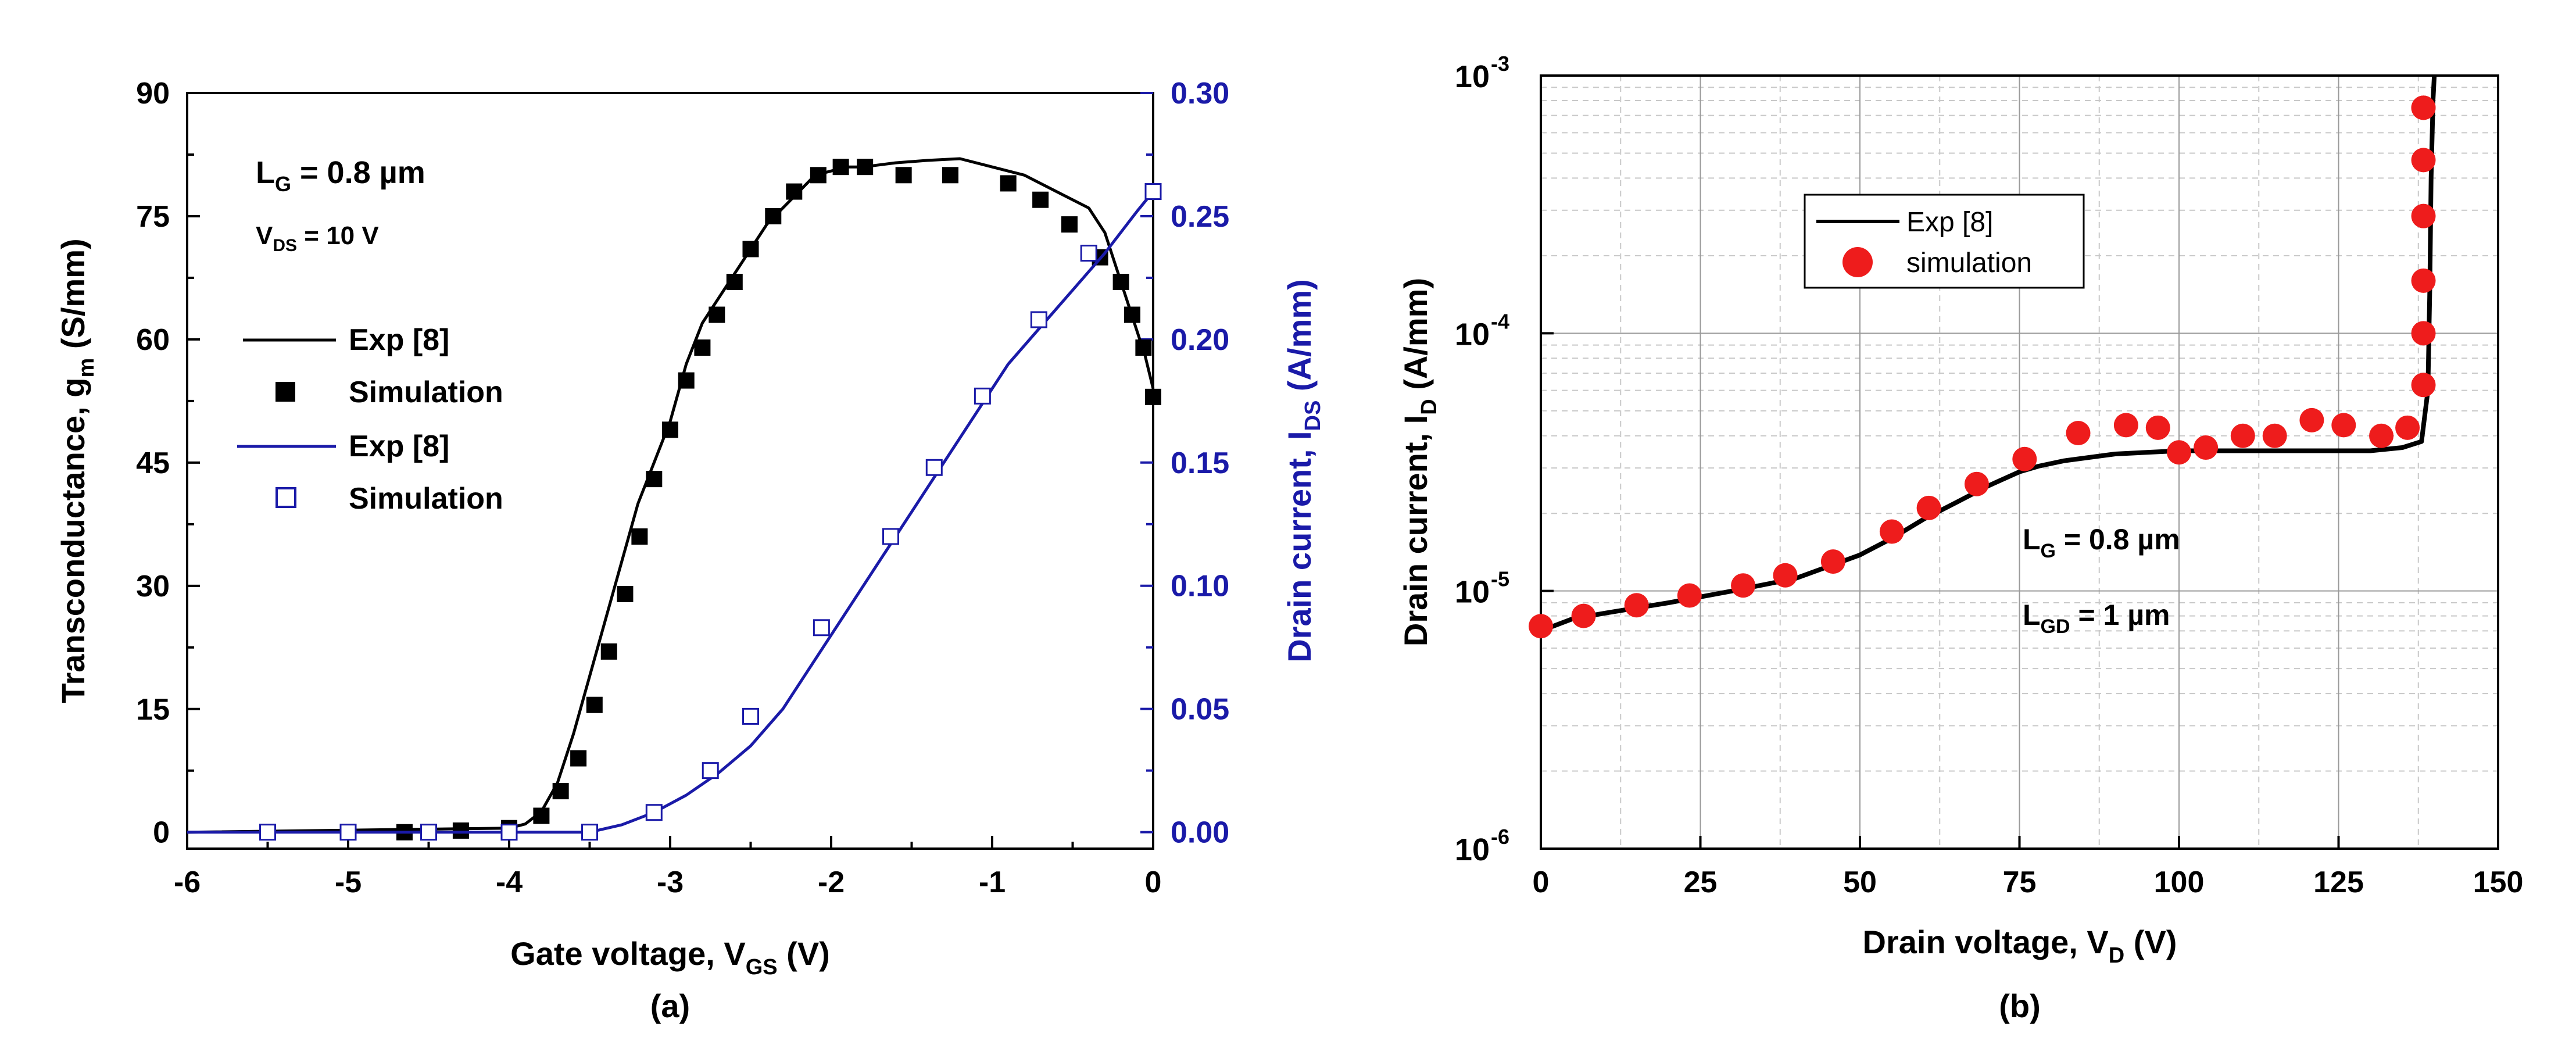  What do you see at coordinates (153, 586) in the screenshot?
I see `panel-a-left-y-tick-label: 30` at bounding box center [153, 586].